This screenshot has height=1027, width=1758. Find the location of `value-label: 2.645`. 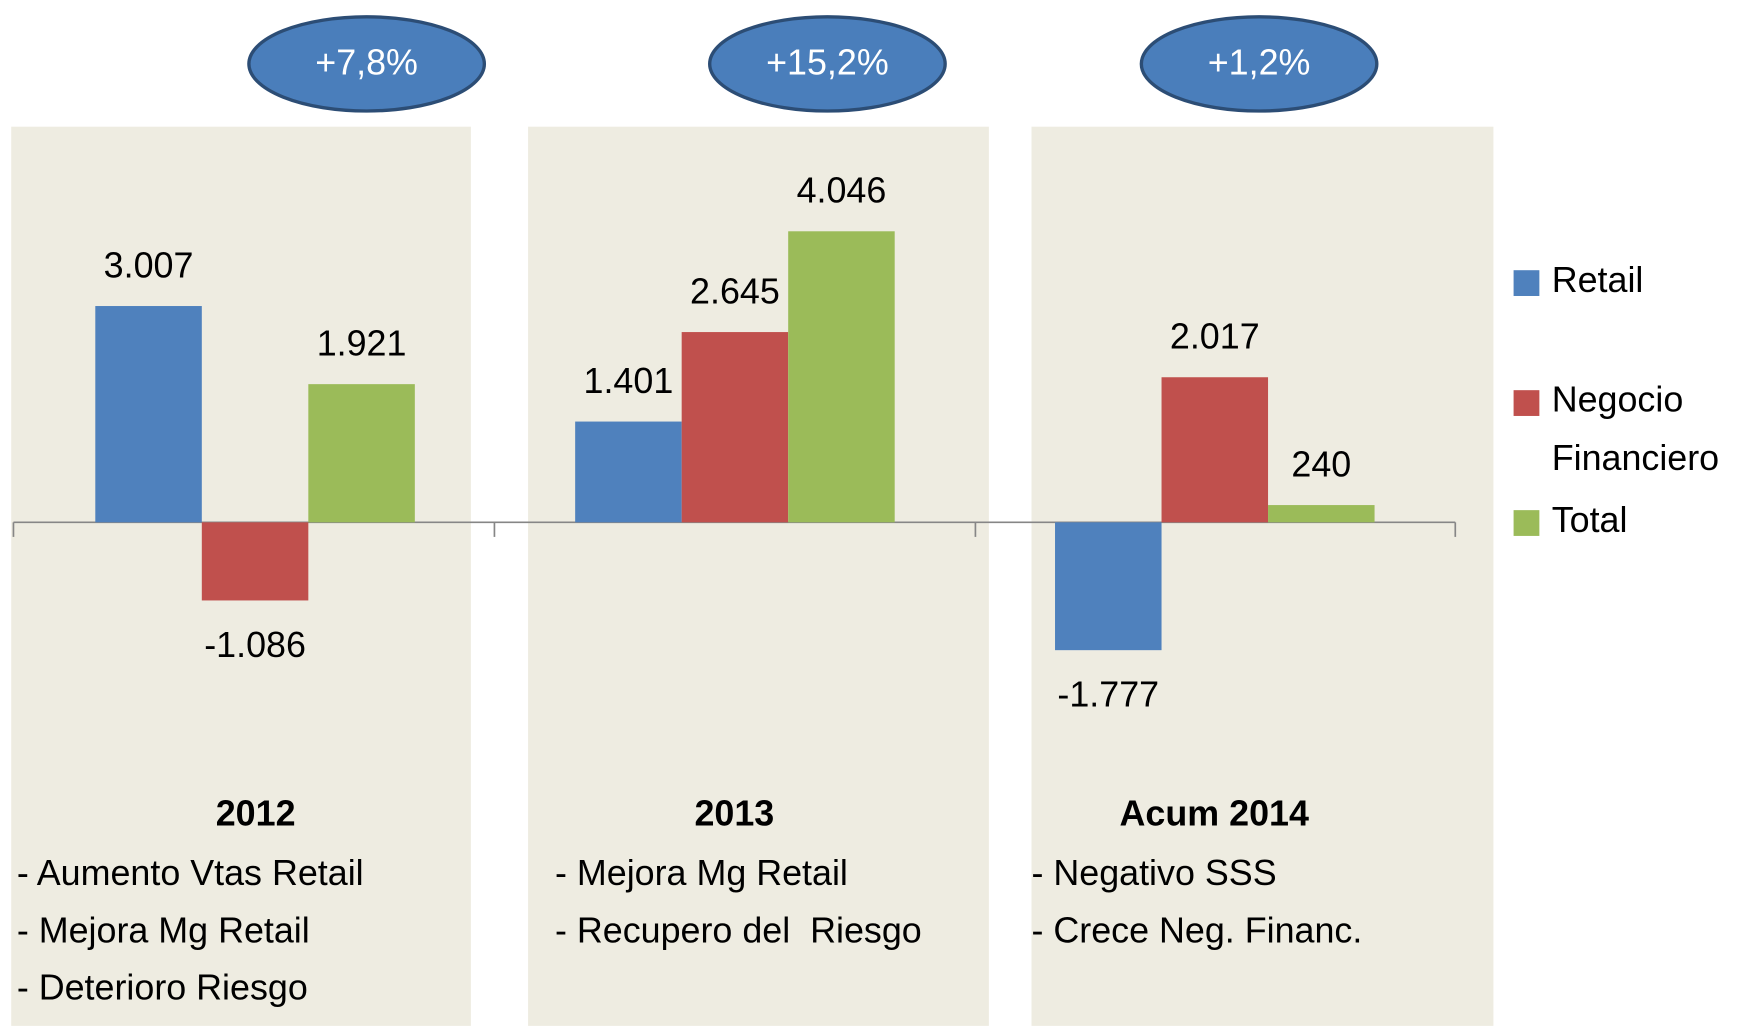

value-label: 2.645 is located at coordinates (735, 291).